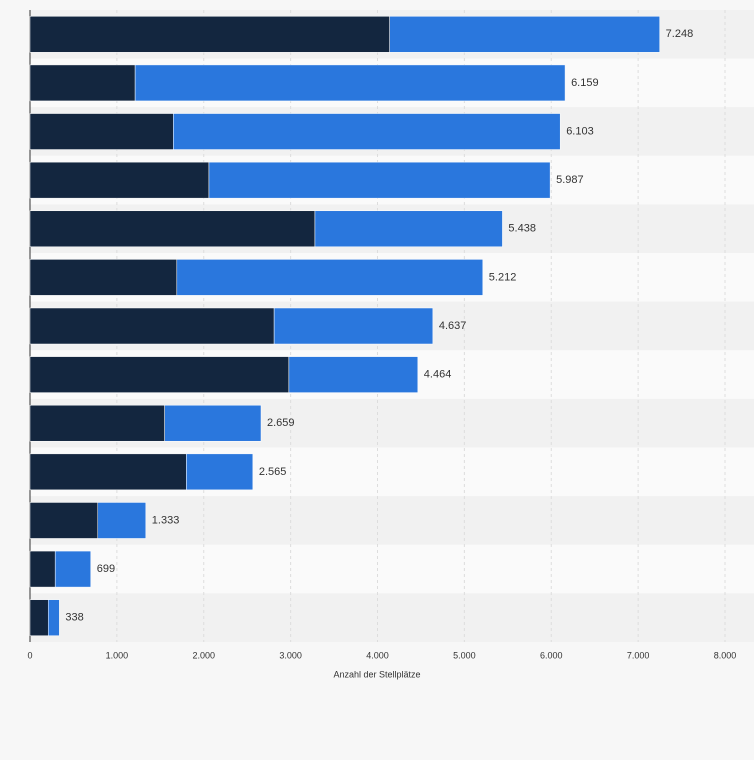 This screenshot has height=760, width=754. Describe the element at coordinates (377, 655) in the screenshot. I see `x-tick-label: 4.000` at that location.